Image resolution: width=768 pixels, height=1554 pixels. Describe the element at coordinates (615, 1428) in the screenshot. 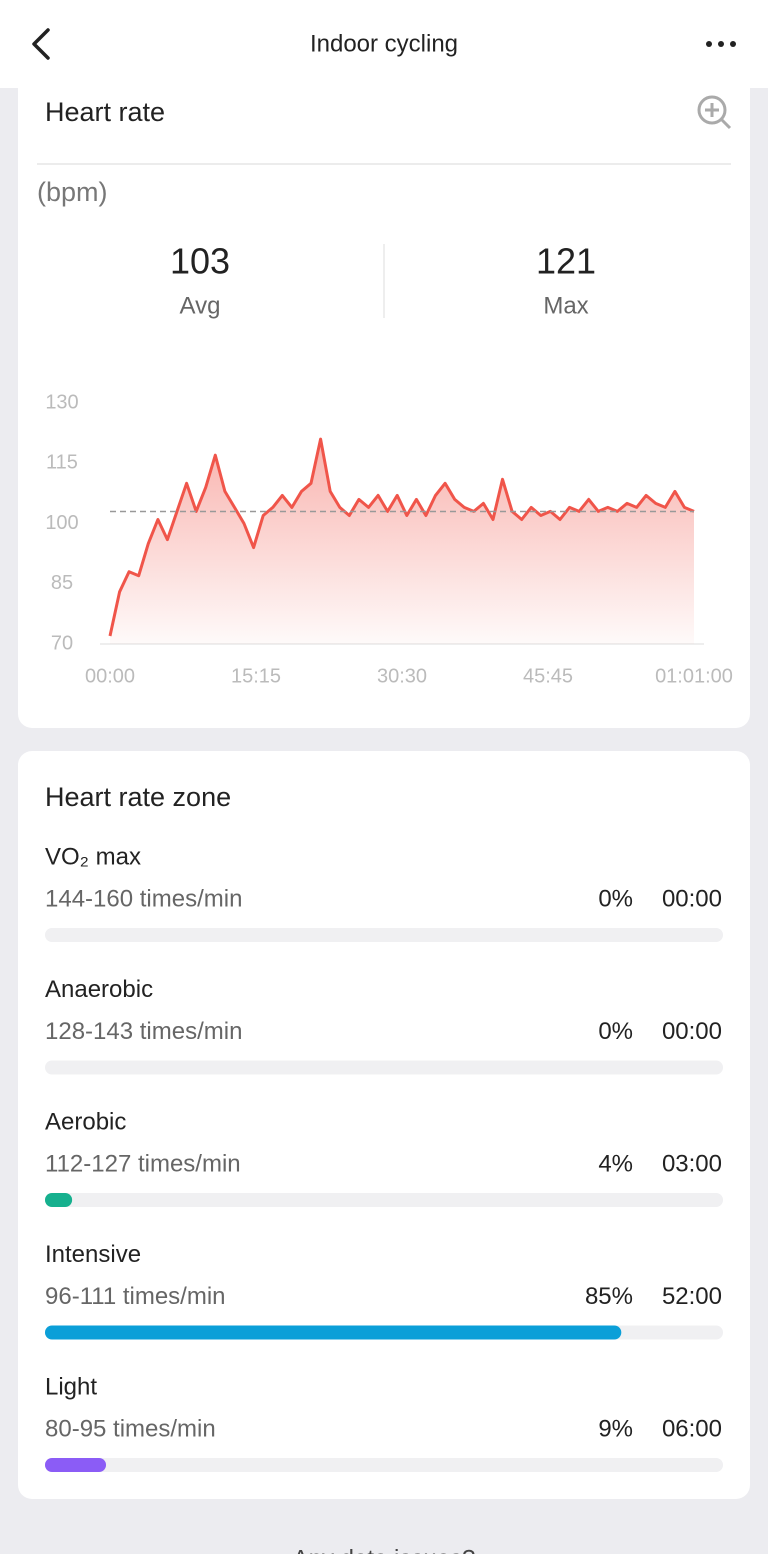

I see `zone-percent: 9%` at that location.